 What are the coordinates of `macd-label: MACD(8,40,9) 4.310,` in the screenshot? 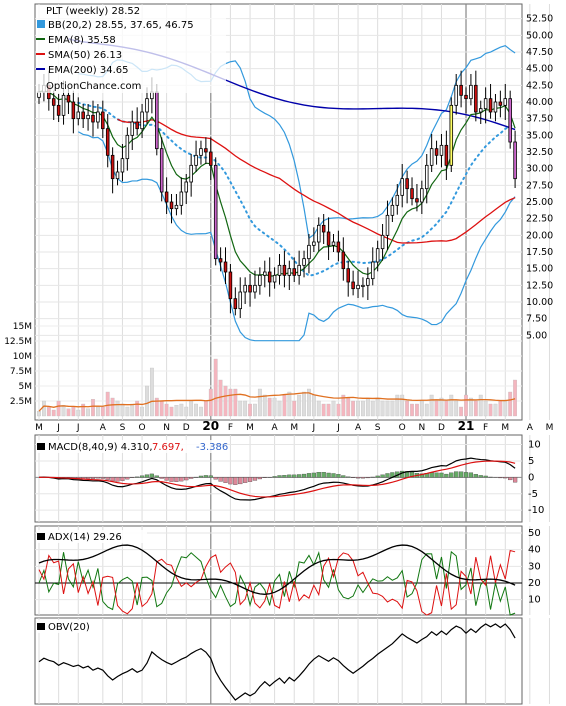 It's located at (100, 447).